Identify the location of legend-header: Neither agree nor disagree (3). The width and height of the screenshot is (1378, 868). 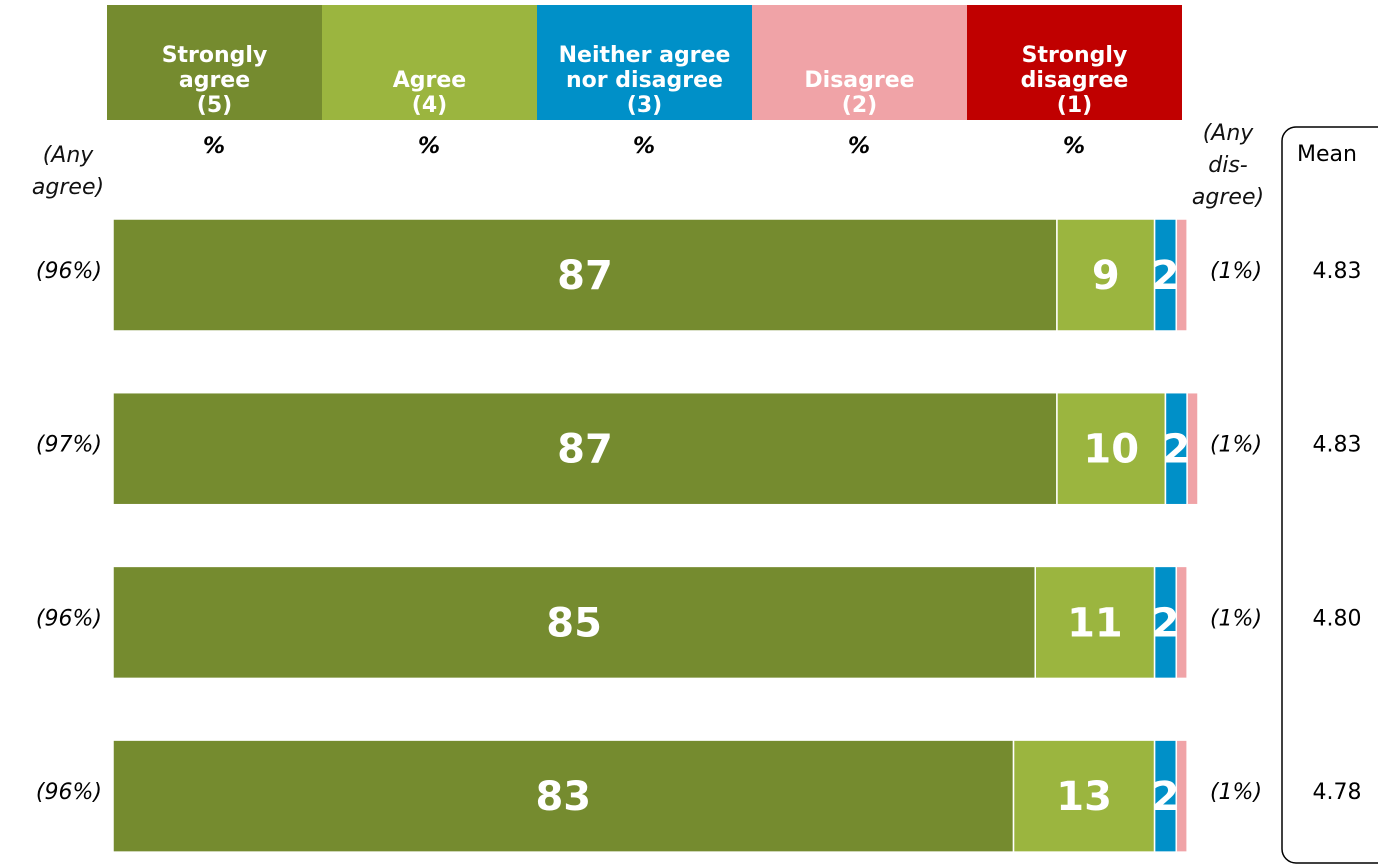
(644, 62).